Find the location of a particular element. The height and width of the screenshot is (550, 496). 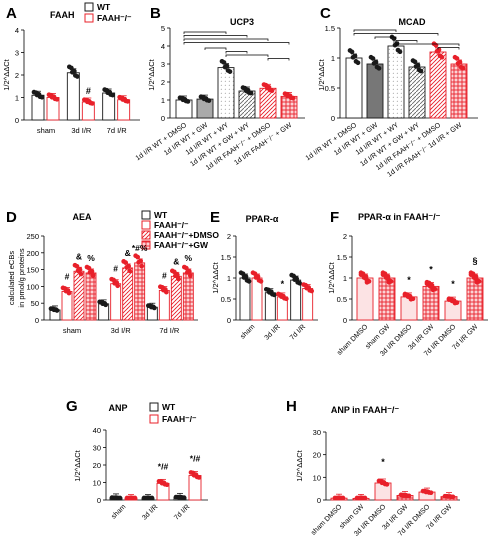

panel-d-0-point is located at coordinates (103, 304).